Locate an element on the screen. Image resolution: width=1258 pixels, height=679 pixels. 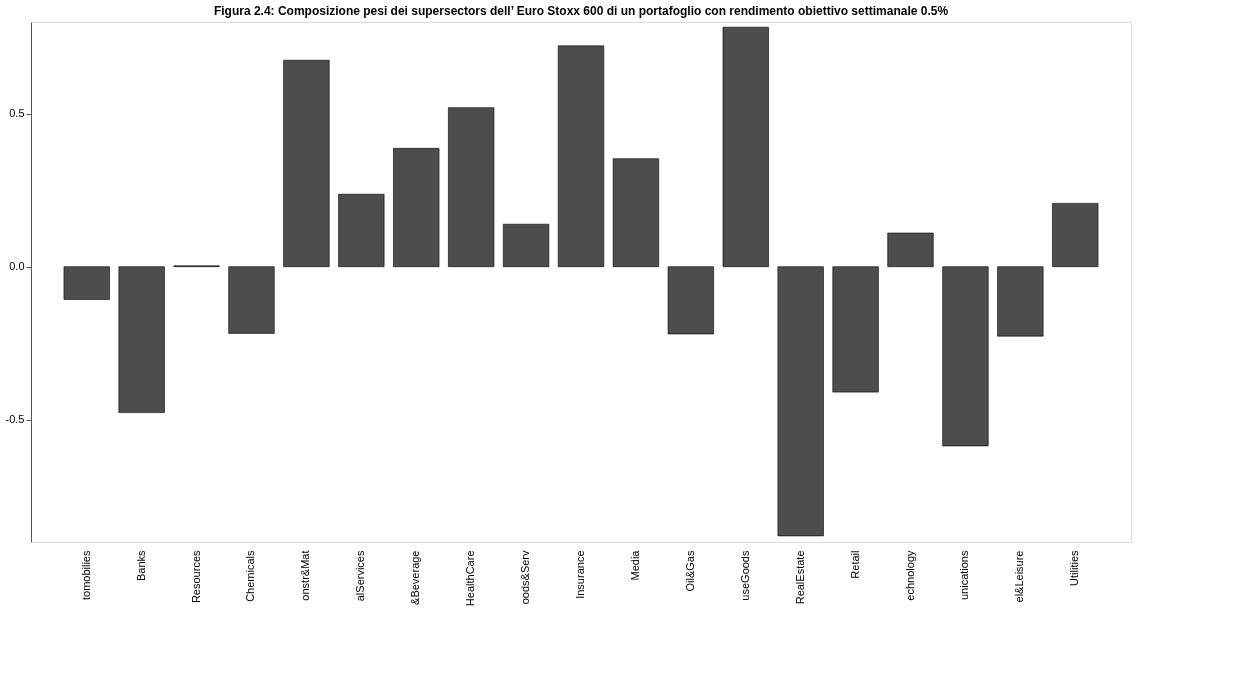
x-tick-label: &Beverage is located at coordinates (415, 577).